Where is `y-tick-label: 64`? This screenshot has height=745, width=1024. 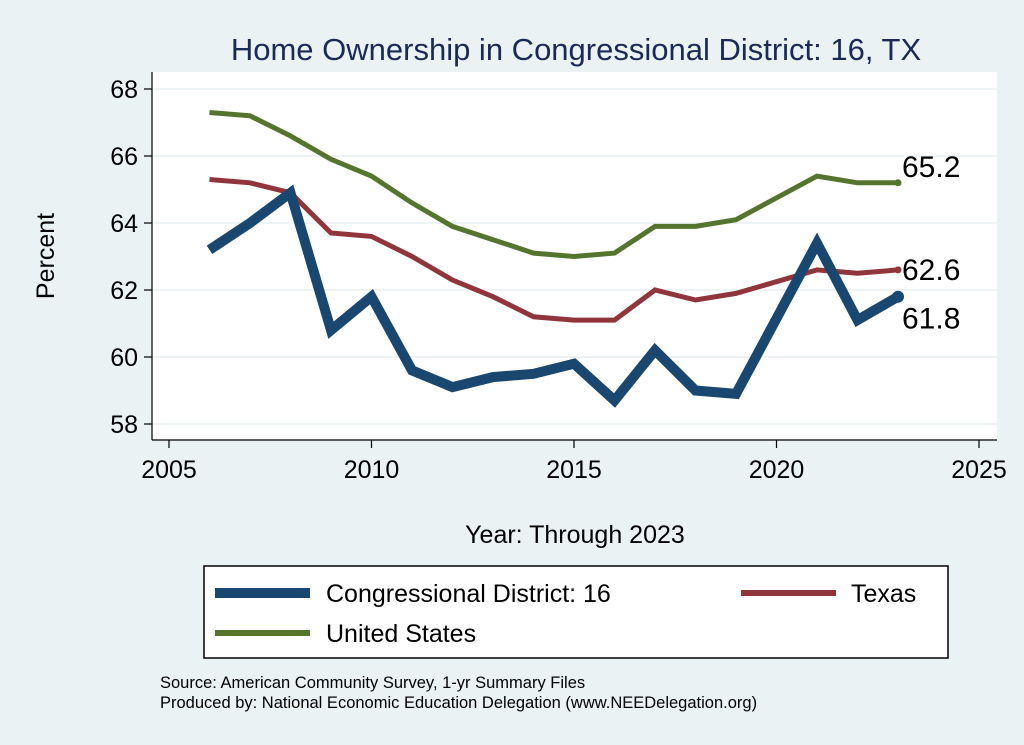 y-tick-label: 64 is located at coordinates (124, 224).